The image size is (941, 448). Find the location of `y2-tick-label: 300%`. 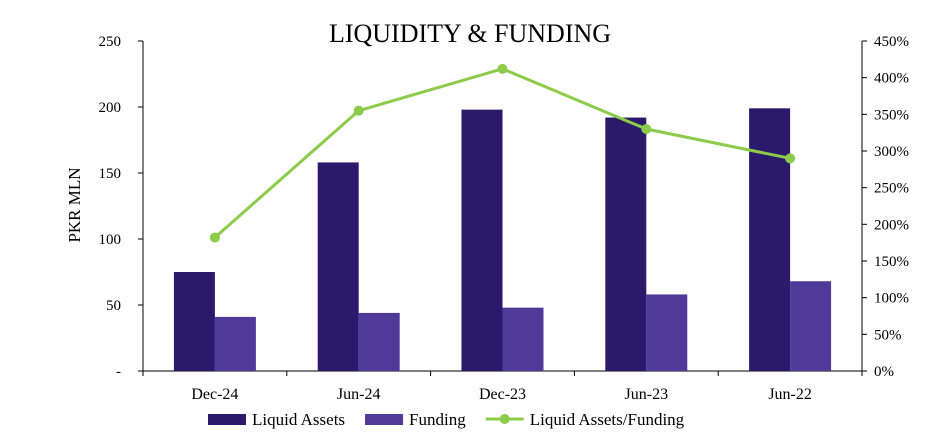

y2-tick-label: 300% is located at coordinates (891, 152).